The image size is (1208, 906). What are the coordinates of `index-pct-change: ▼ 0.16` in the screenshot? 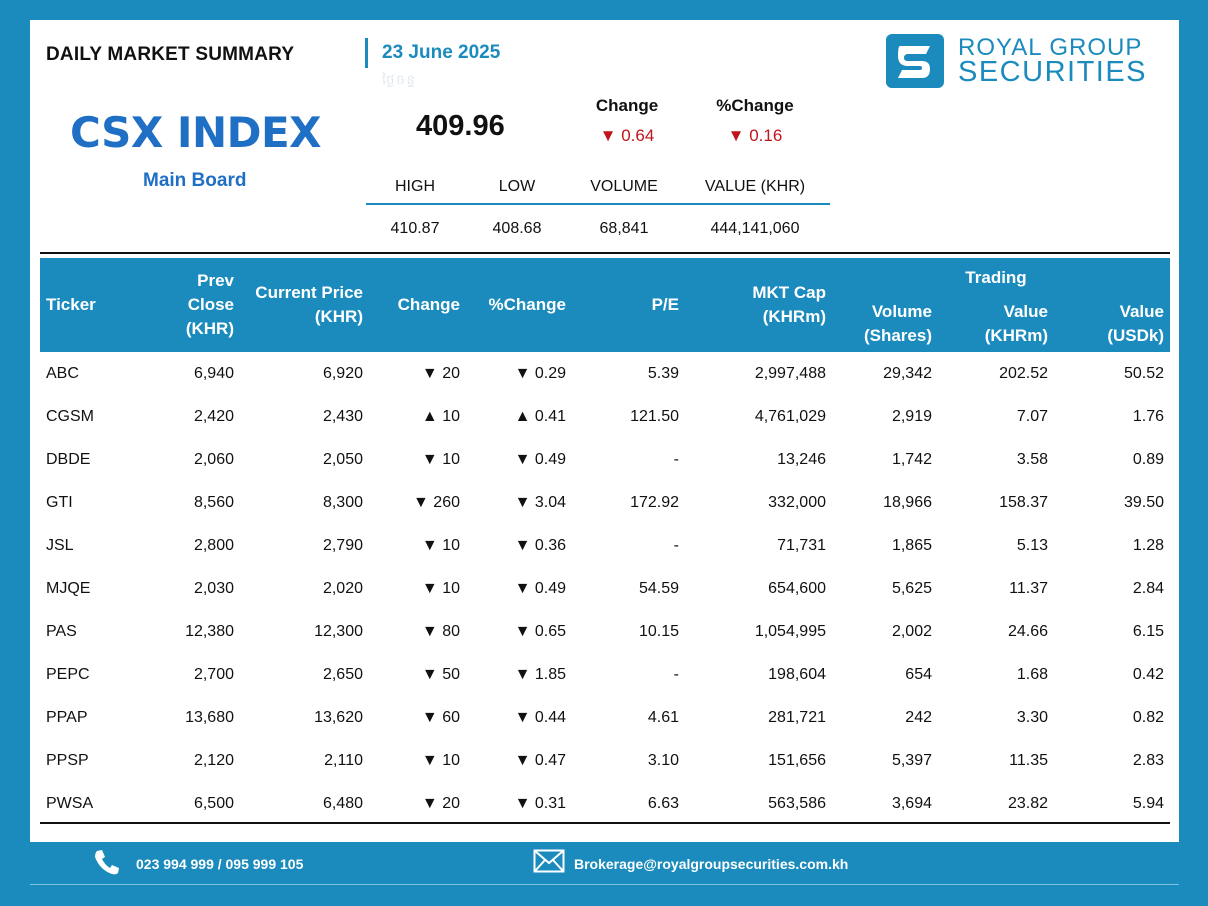 It's located at (755, 135).